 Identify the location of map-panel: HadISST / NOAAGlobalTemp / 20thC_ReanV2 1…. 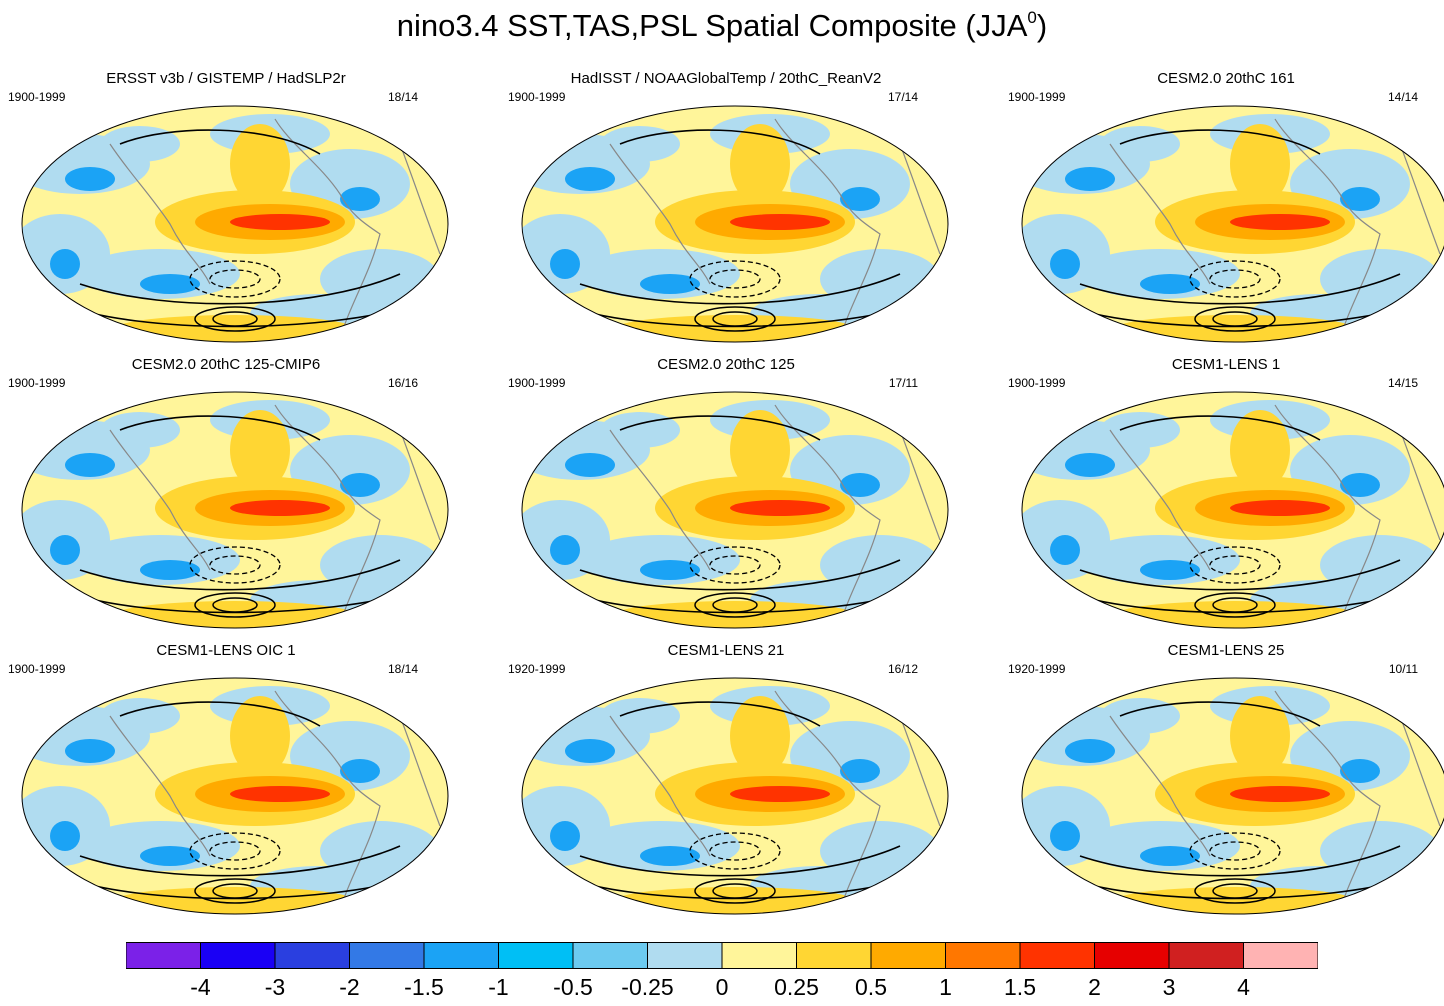
(727, 210).